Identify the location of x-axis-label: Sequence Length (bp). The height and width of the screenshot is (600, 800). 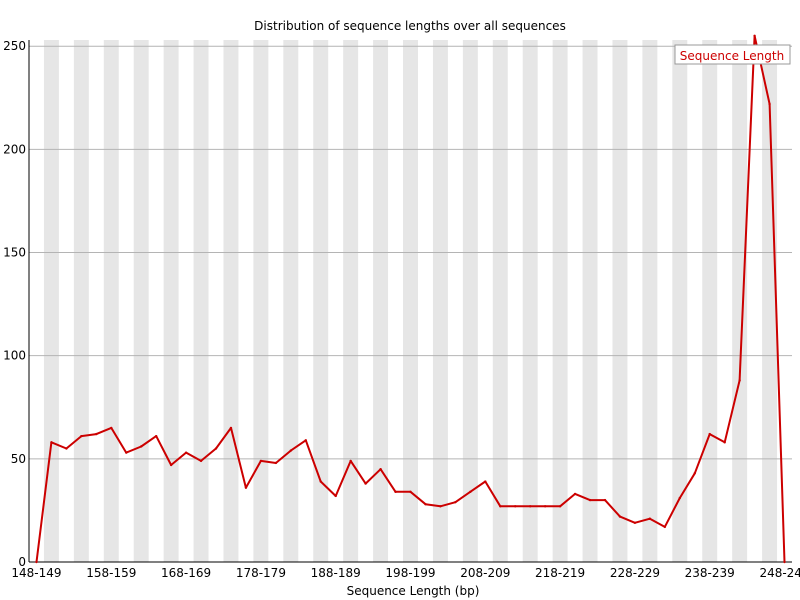
(413, 591).